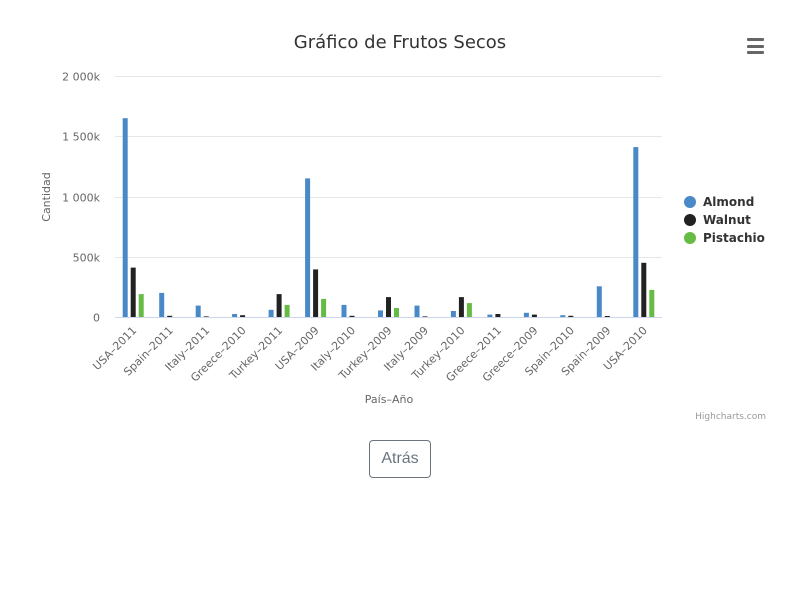  I want to click on y-tick-label: 1 500k, so click(81, 137).